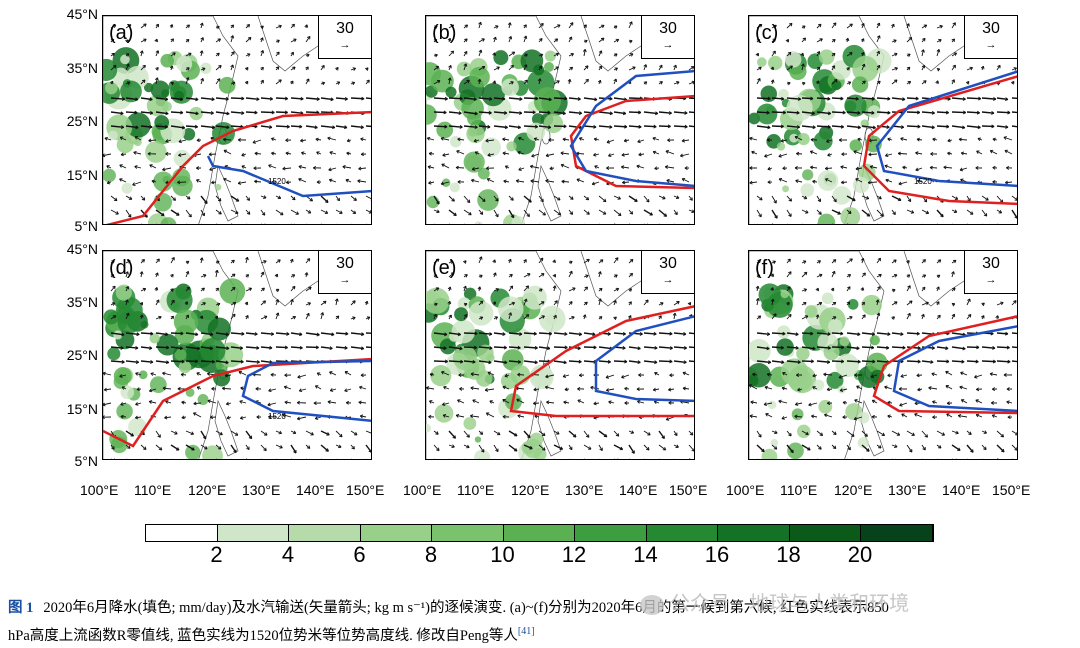 The image size is (1080, 648). I want to click on lon-label: 120°E, so click(207, 490).